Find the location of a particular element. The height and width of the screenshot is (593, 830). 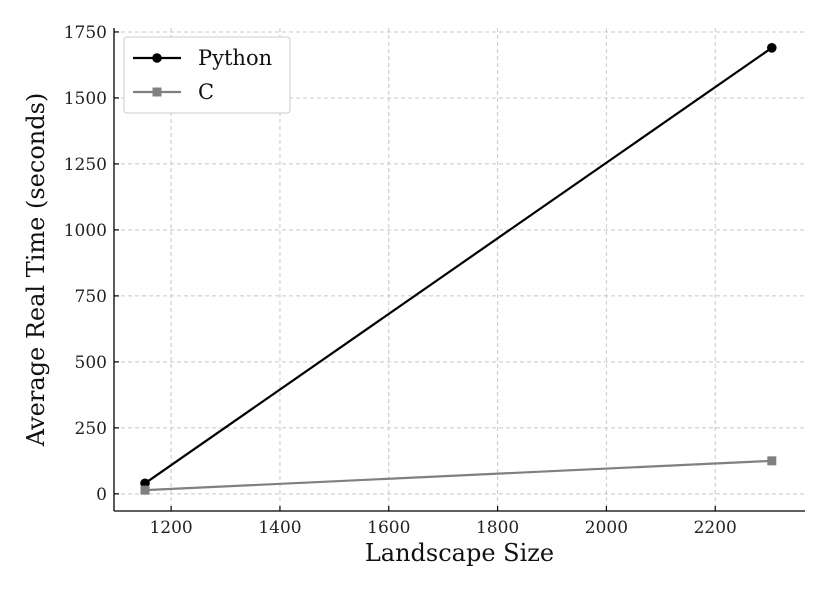

y-tick-label: 1000 is located at coordinates (85, 231).